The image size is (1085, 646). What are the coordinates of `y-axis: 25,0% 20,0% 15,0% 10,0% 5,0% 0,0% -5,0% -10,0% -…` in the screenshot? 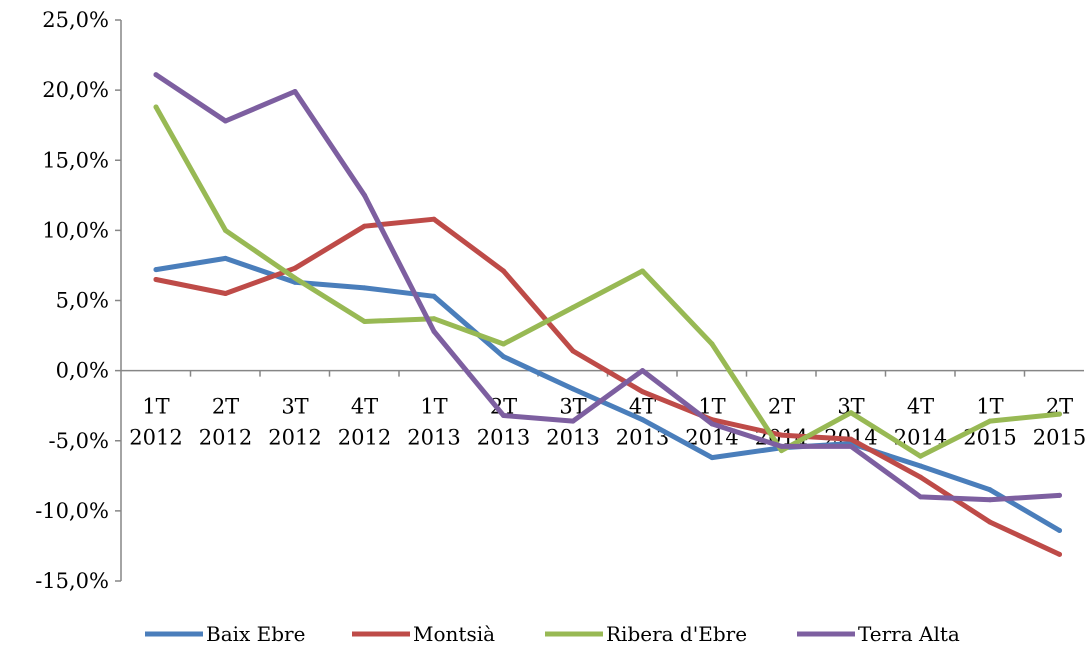 It's located at (78, 300).